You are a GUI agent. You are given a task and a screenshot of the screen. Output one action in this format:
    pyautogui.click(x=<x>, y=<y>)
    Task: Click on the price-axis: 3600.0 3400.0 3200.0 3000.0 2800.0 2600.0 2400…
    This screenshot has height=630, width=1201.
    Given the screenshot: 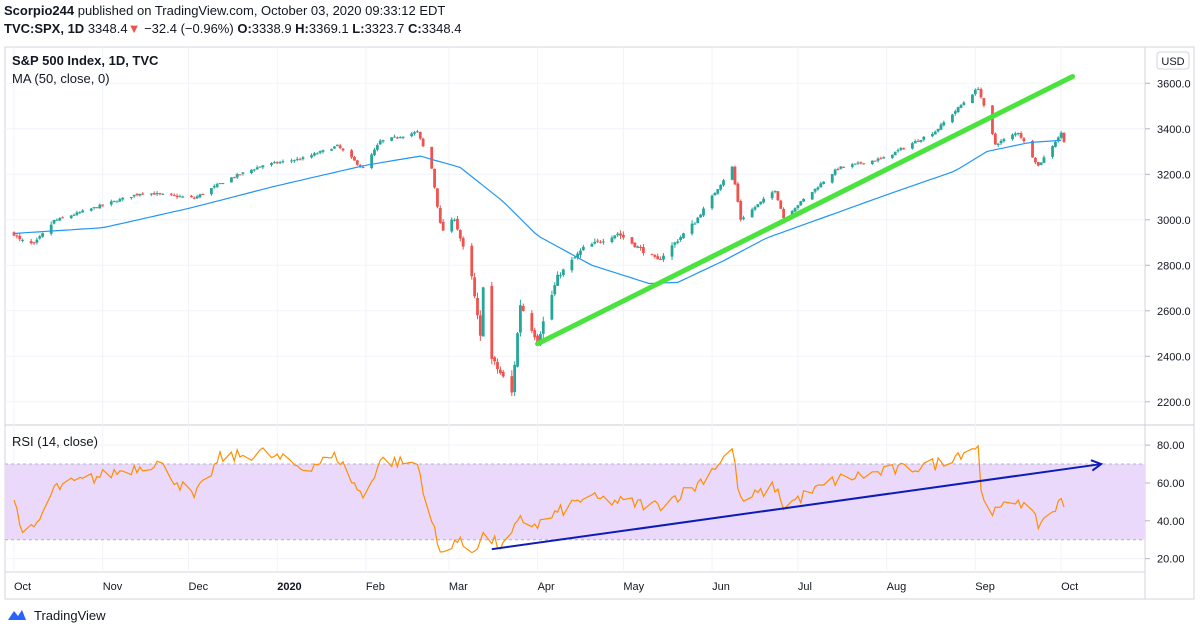 What is the action you would take?
    pyautogui.click(x=1168, y=243)
    